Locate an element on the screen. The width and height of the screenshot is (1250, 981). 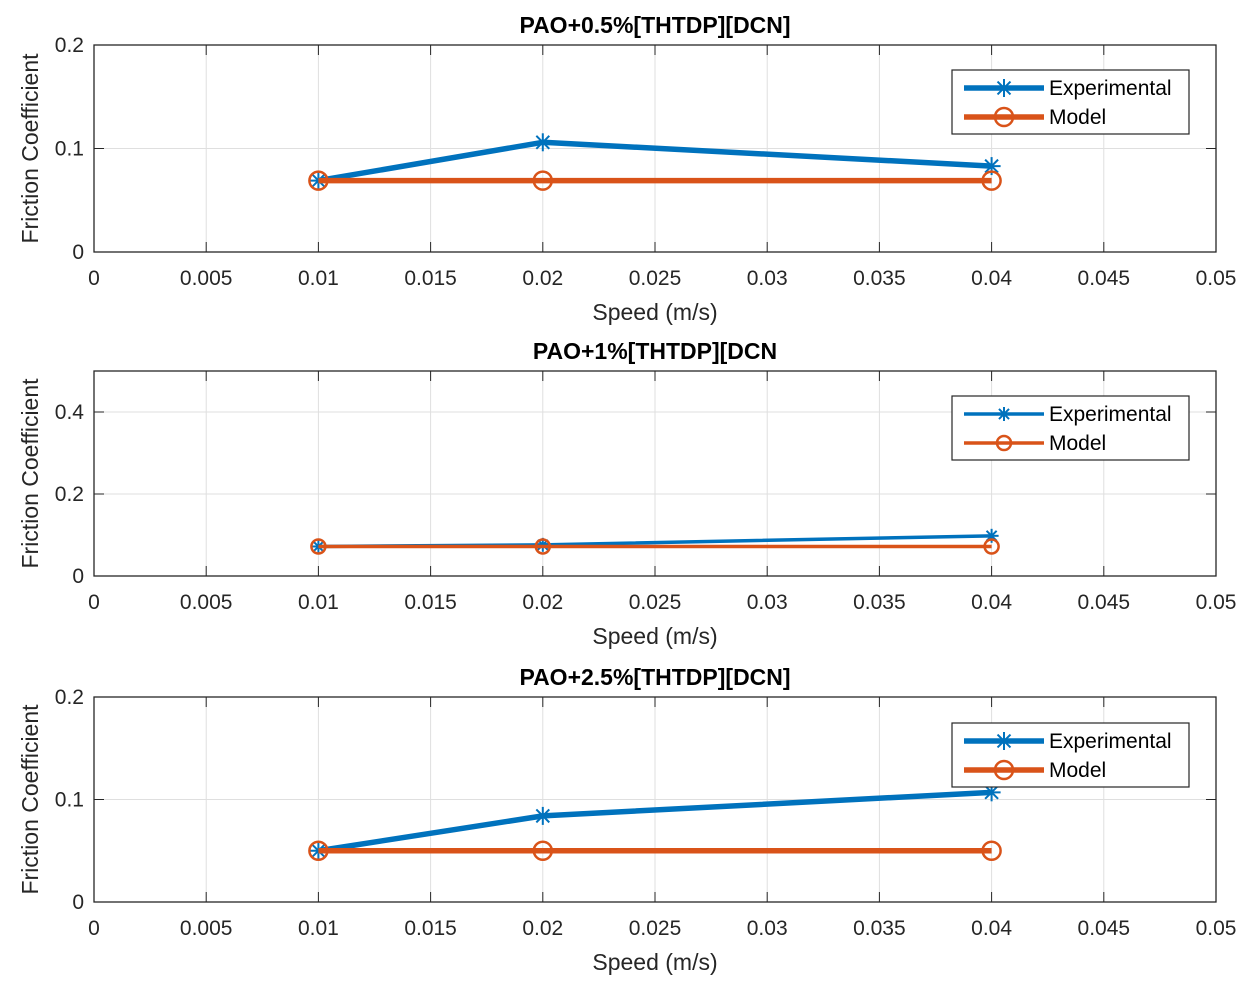
chart-title: PAO+2.5%[THTDP][DCN] is located at coordinates (654, 677).